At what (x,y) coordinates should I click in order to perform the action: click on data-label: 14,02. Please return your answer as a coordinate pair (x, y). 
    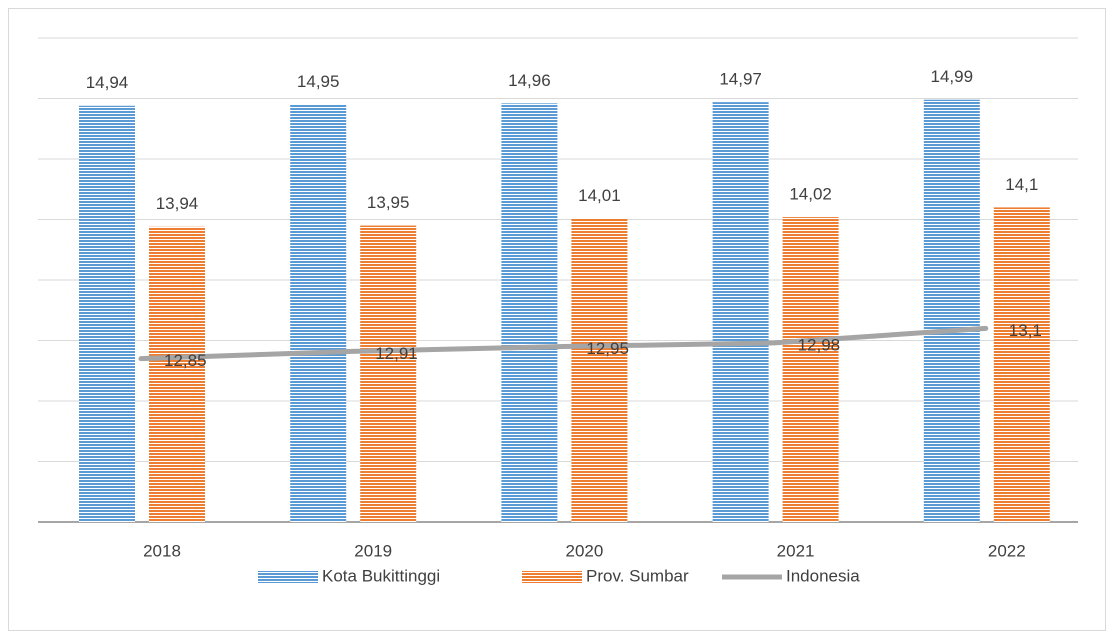
    Looking at the image, I should click on (810, 194).